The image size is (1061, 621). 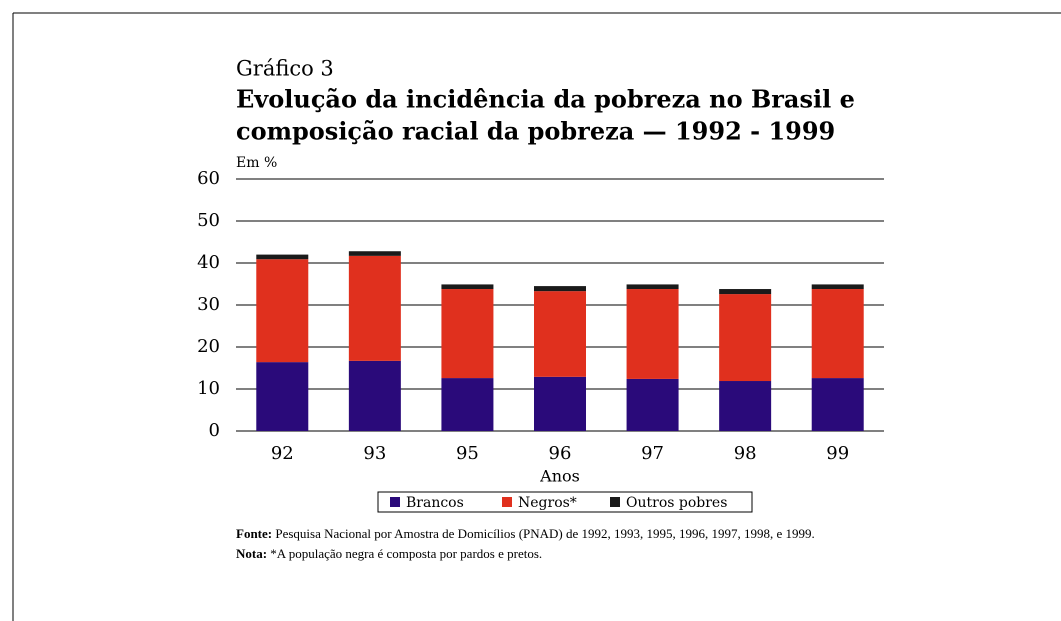 I want to click on y-tick-label: 20, so click(x=208, y=346).